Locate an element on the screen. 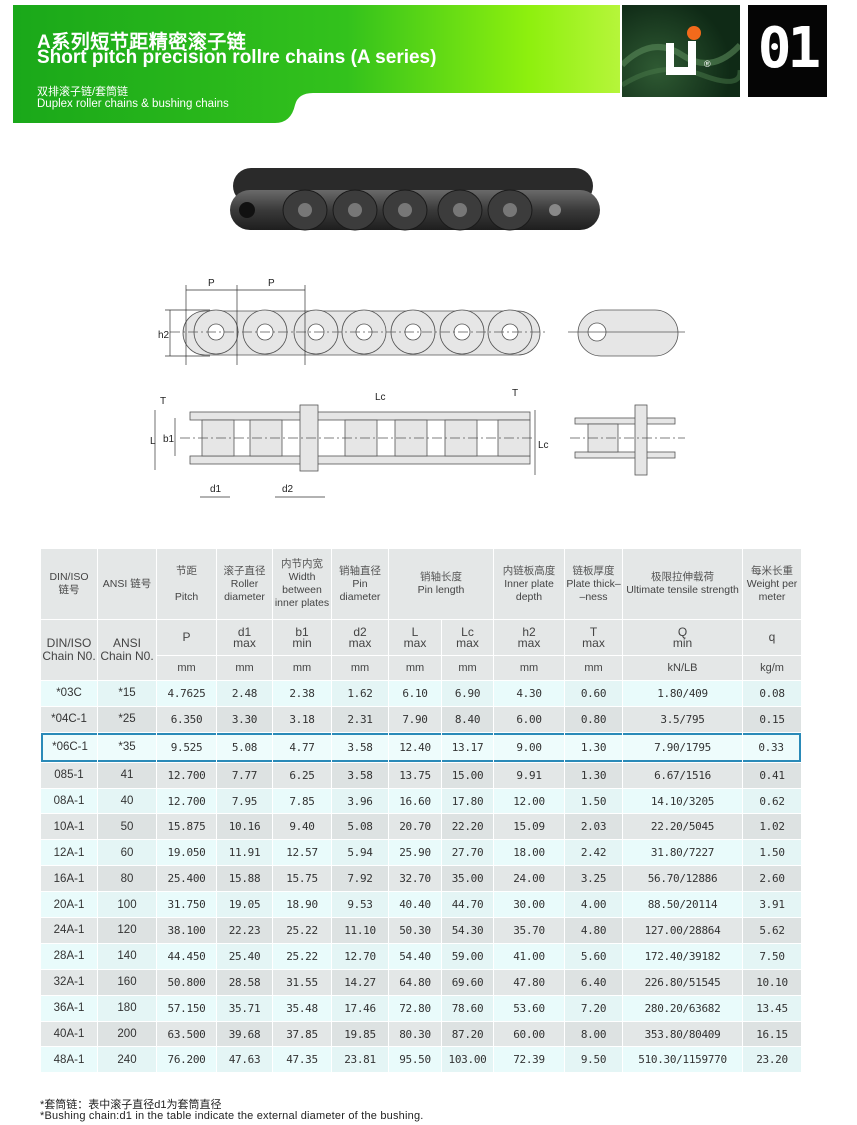 The width and height of the screenshot is (857, 1125). table-cell: 25.400 is located at coordinates (186, 879).